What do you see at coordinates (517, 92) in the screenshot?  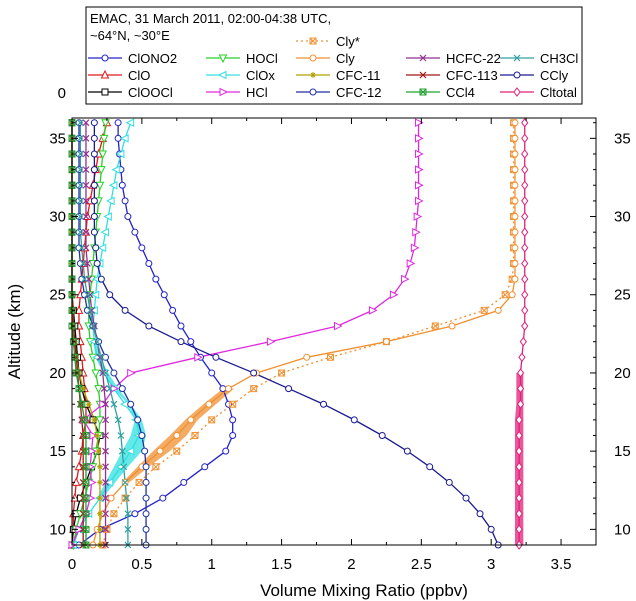 I see `legend-marker-cltotal` at bounding box center [517, 92].